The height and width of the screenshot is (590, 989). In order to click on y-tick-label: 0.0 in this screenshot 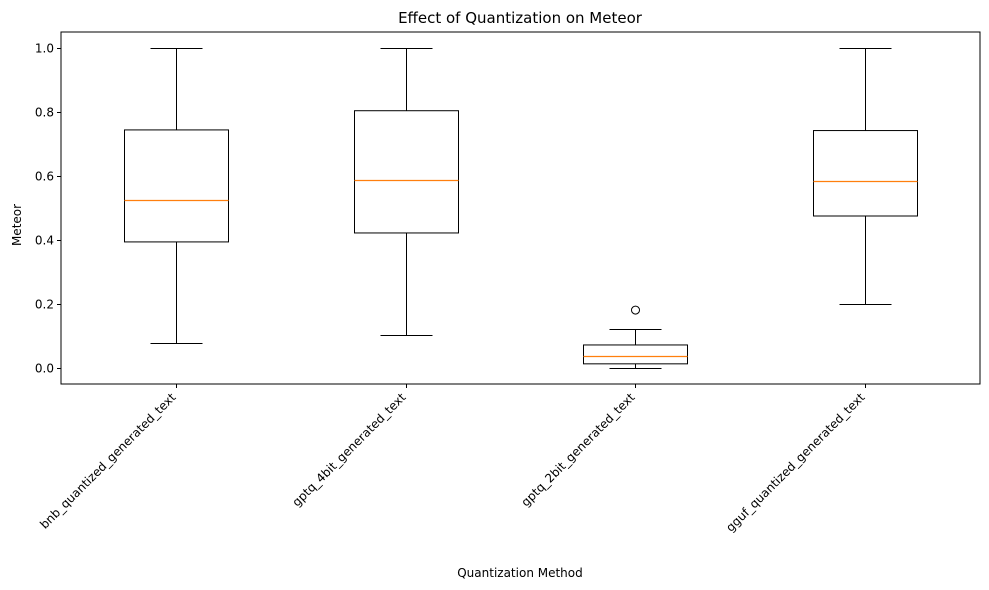, I will do `click(44, 369)`.